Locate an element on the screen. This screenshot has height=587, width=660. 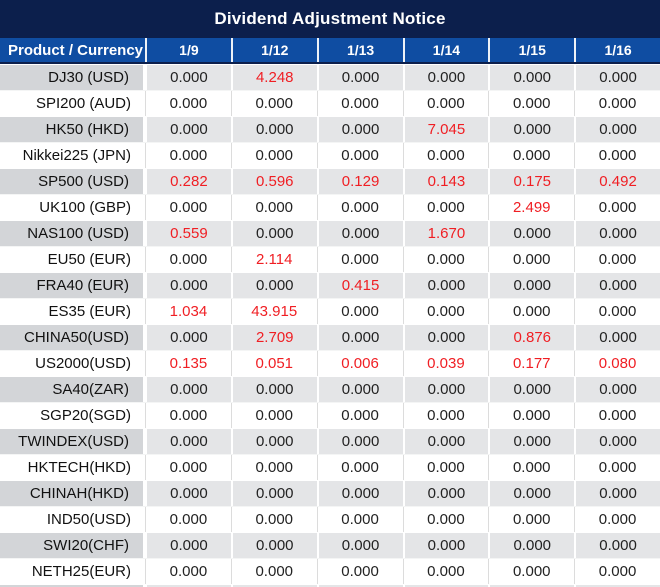
value-cell: 0.177 is located at coordinates (531, 363).